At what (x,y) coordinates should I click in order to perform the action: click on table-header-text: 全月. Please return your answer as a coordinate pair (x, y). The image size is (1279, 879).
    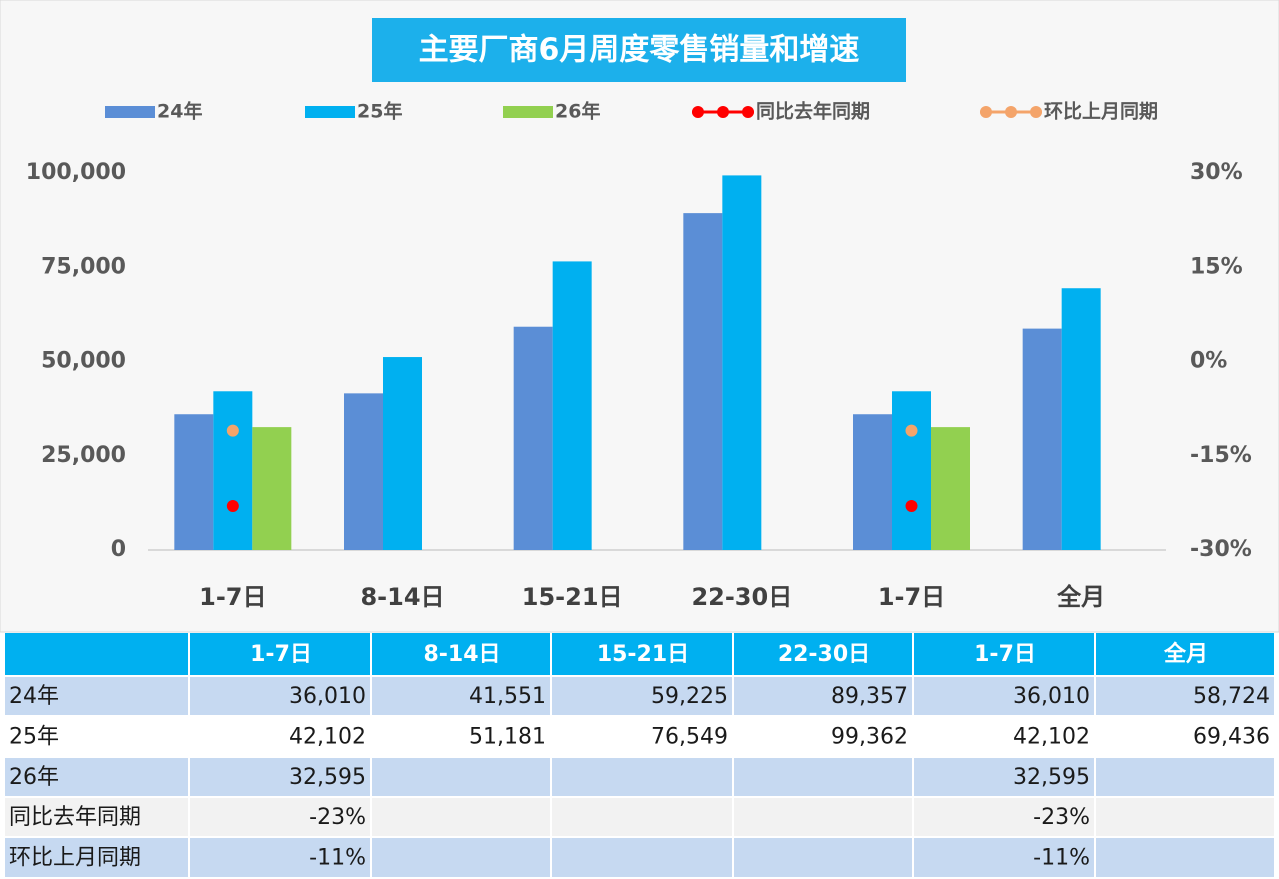
    Looking at the image, I should click on (1185, 654).